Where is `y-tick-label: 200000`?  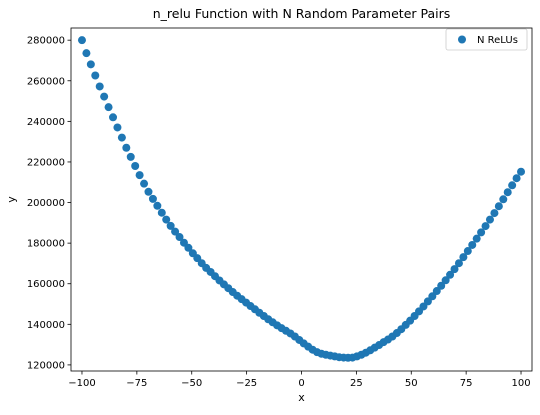 y-tick-label: 200000 is located at coordinates (46, 203).